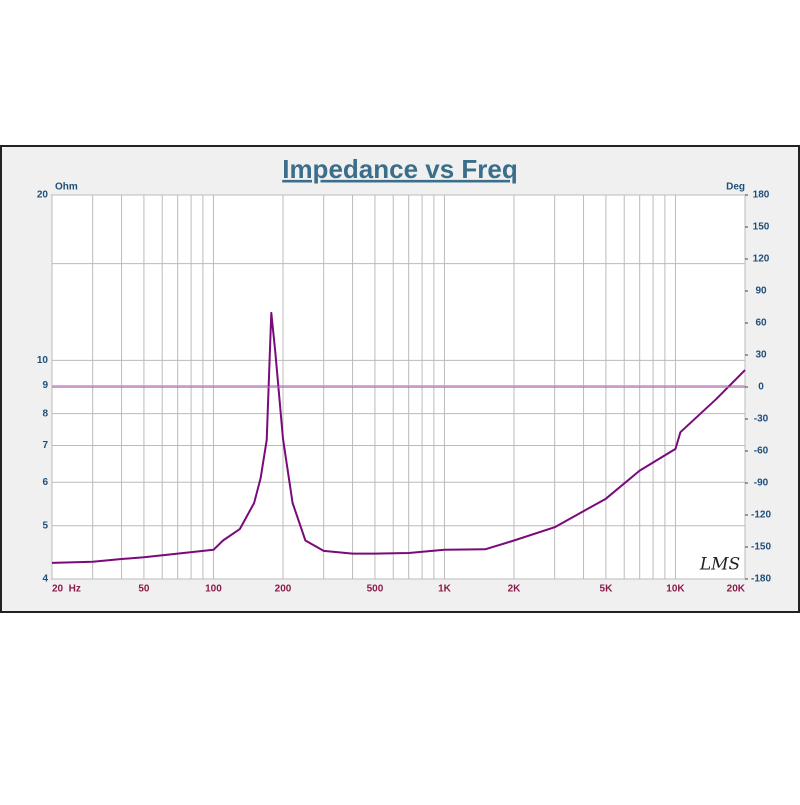  Describe the element at coordinates (736, 589) in the screenshot. I see `x-tick-label: 20K` at that location.